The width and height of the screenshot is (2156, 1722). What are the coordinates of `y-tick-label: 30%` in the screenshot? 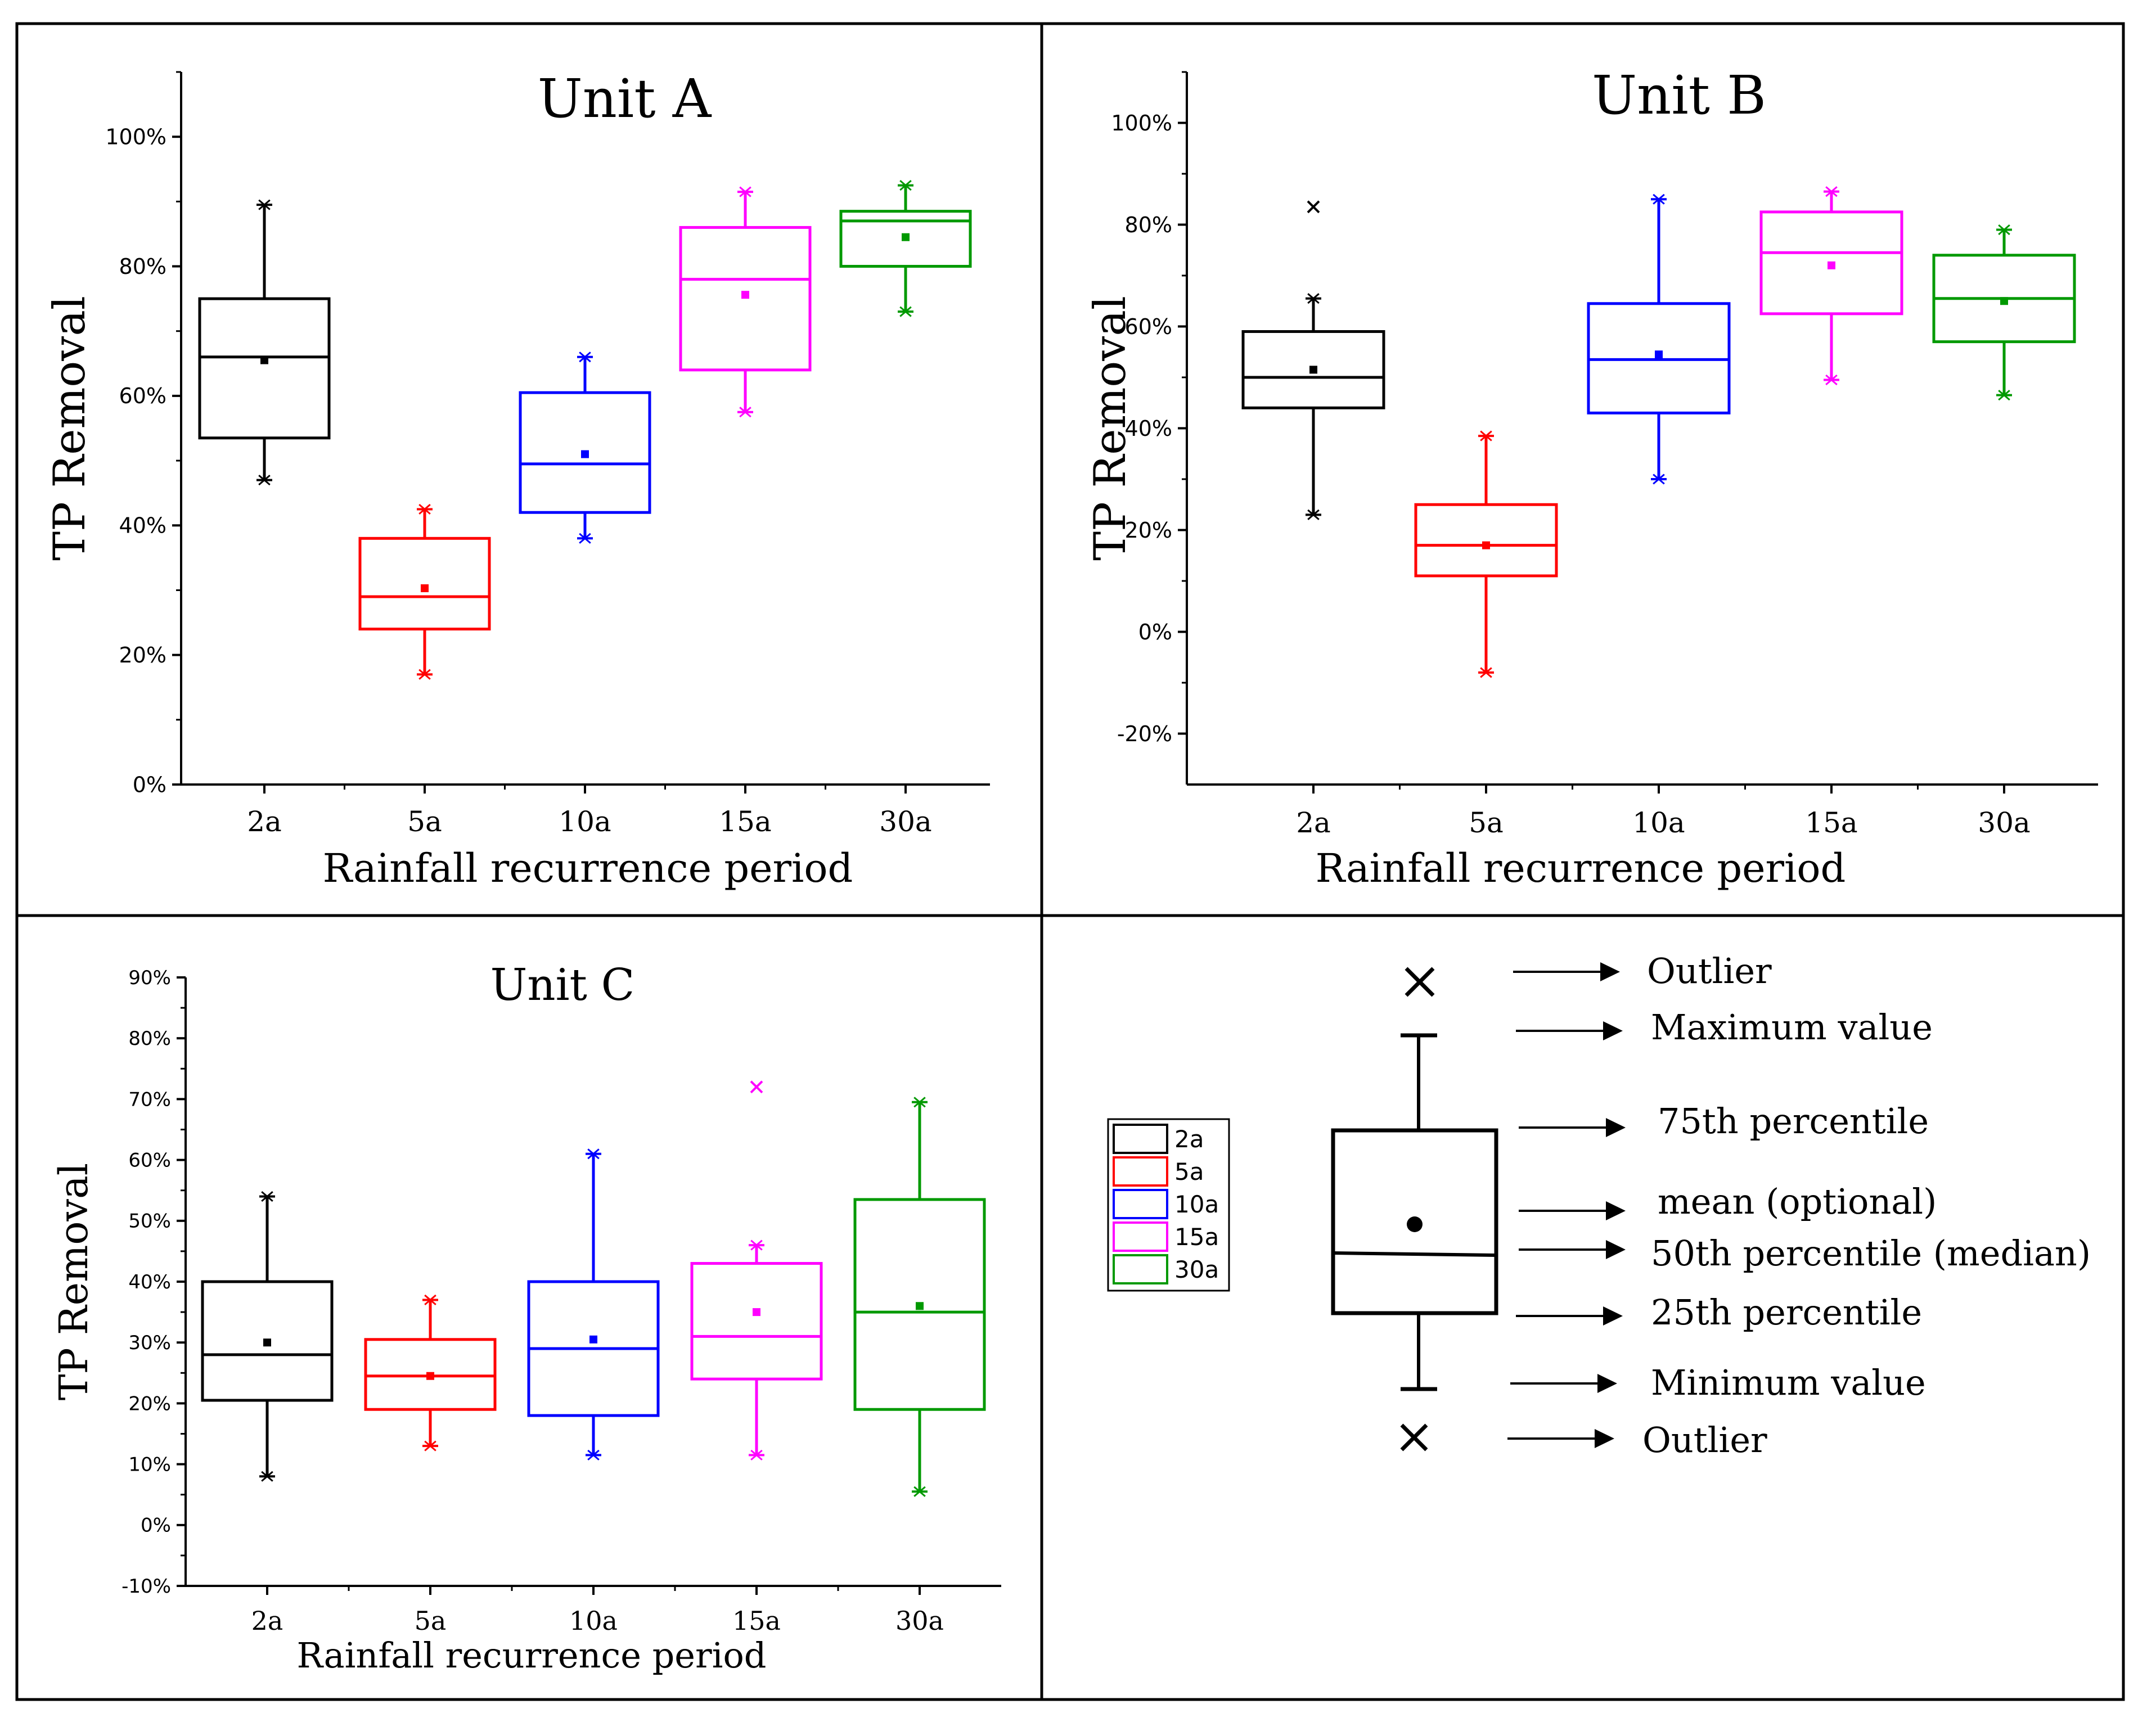 It's located at (149, 1343).